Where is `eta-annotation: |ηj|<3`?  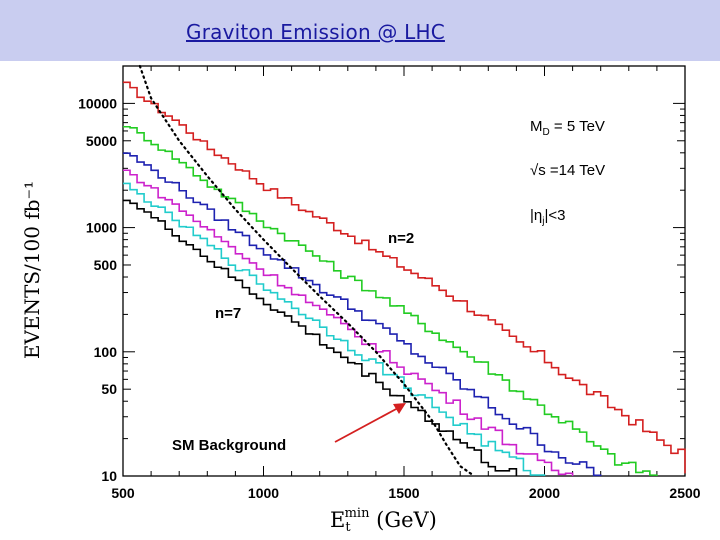
eta-annotation: |ηj|<3 is located at coordinates (547, 217).